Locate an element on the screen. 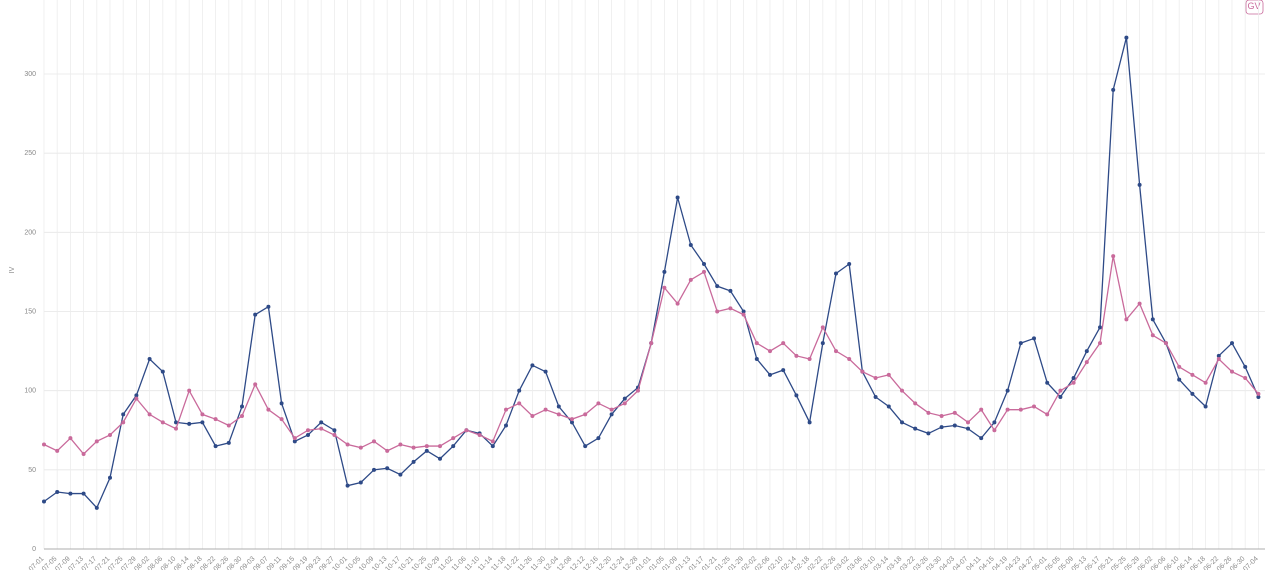 This screenshot has height=570, width=1280. y-tick-label: 100 is located at coordinates (30, 391).